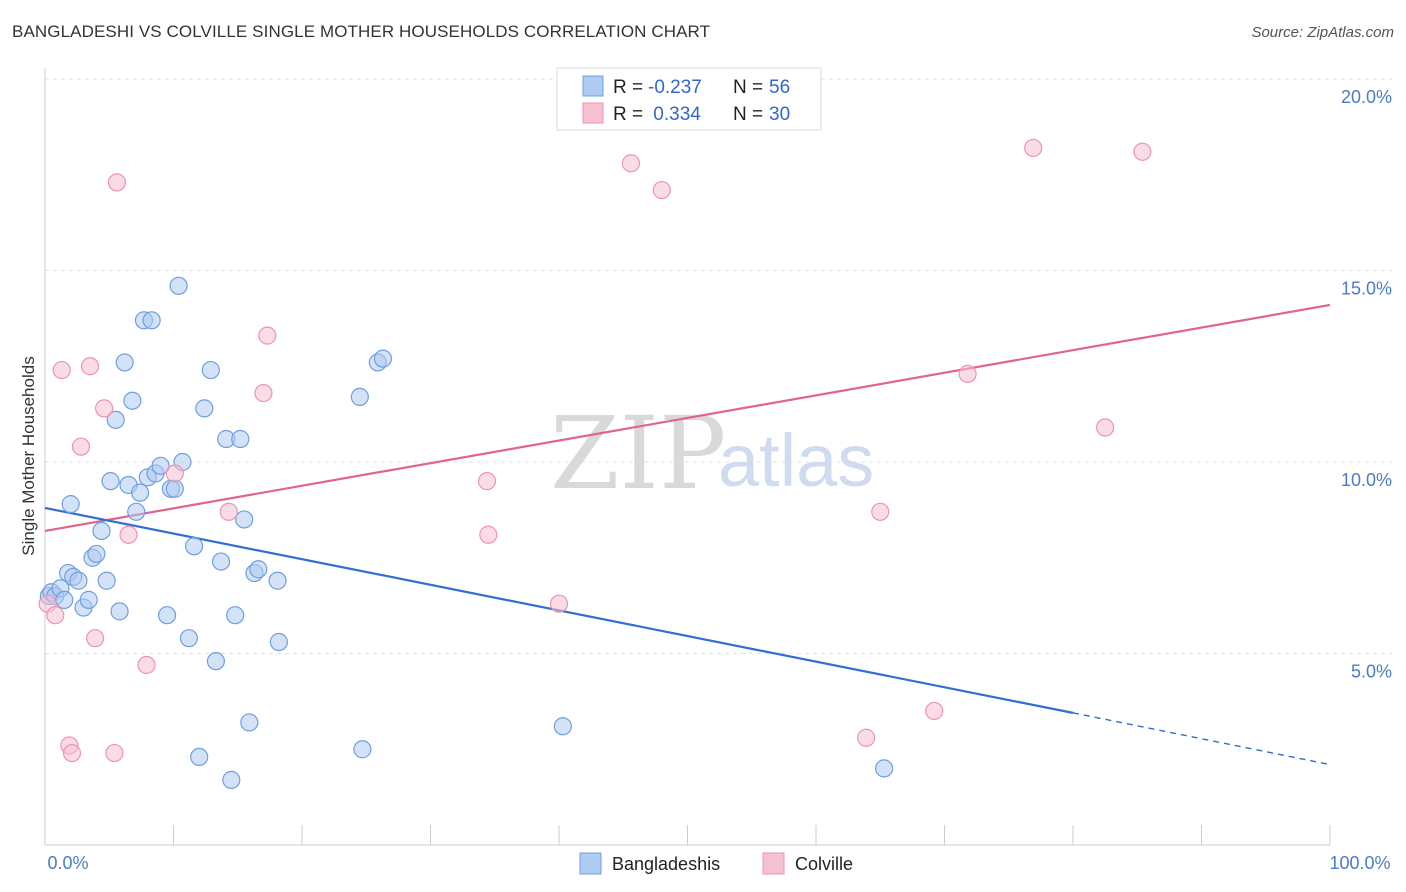  Describe the element at coordinates (675, 87) in the screenshot. I see `legend-r-value-blue: -0.237` at that location.